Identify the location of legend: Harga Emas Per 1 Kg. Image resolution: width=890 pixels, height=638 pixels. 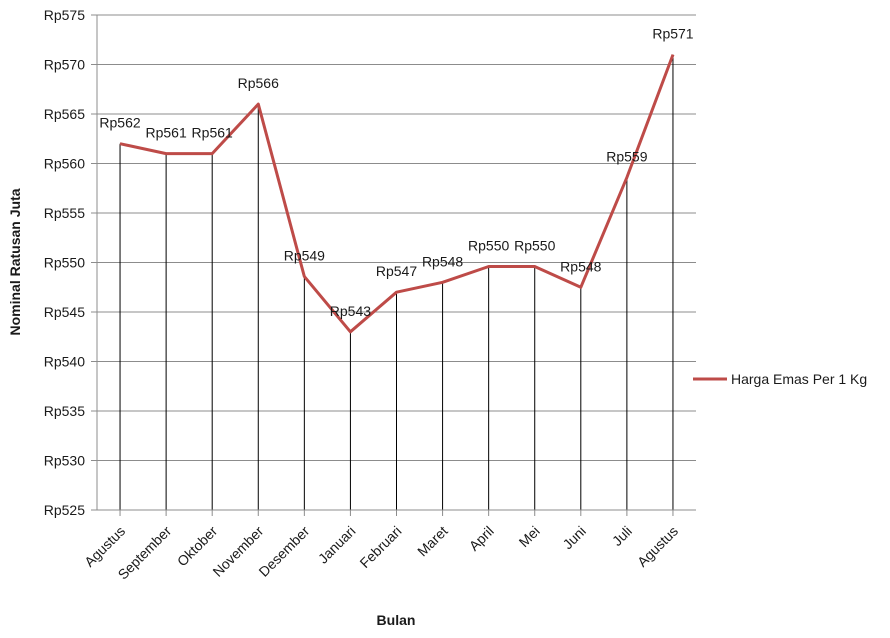
(780, 379).